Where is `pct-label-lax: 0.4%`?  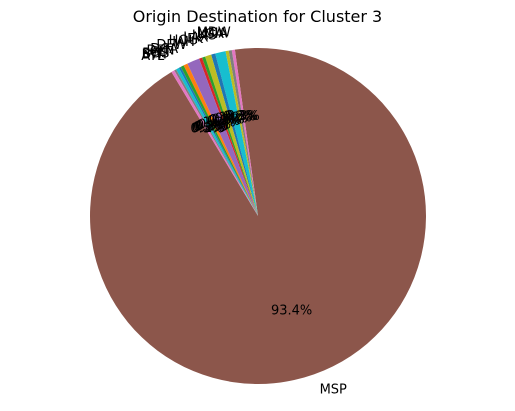
pct-label-lax: 0.4% is located at coordinates (231, 118).